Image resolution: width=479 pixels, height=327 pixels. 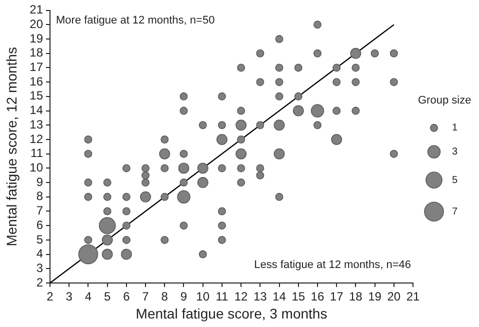 I want to click on y-tick-label: 14, so click(x=37, y=110).